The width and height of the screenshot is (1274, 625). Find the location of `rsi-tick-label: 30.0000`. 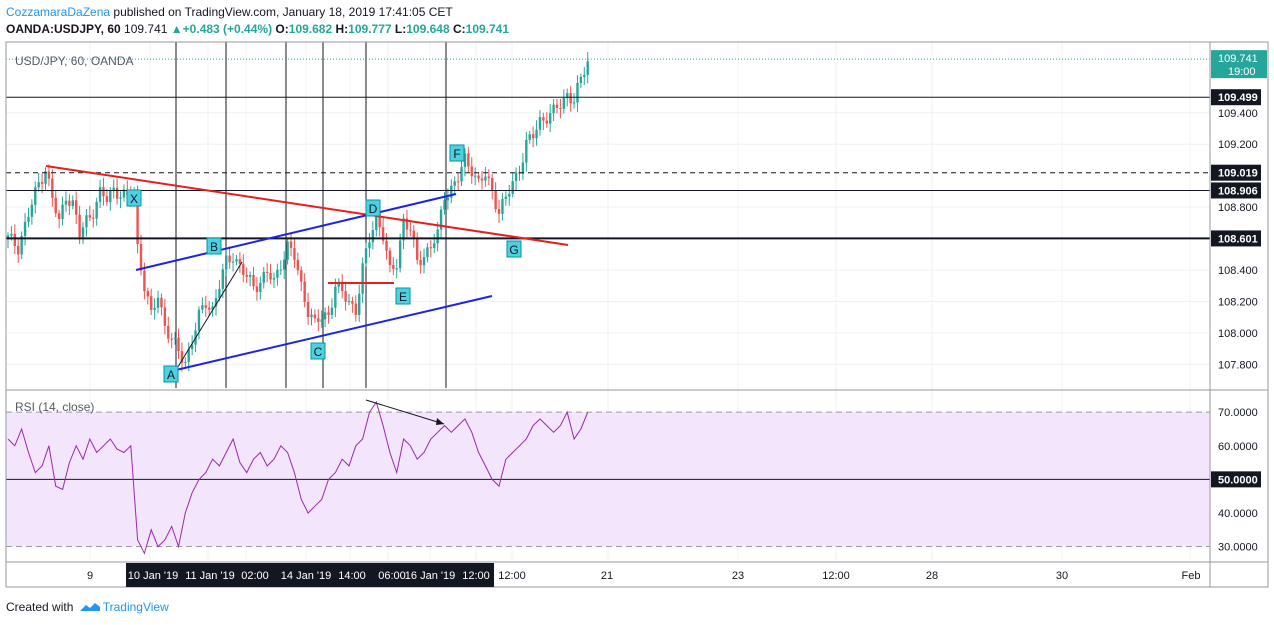

rsi-tick-label: 30.0000 is located at coordinates (1238, 548).